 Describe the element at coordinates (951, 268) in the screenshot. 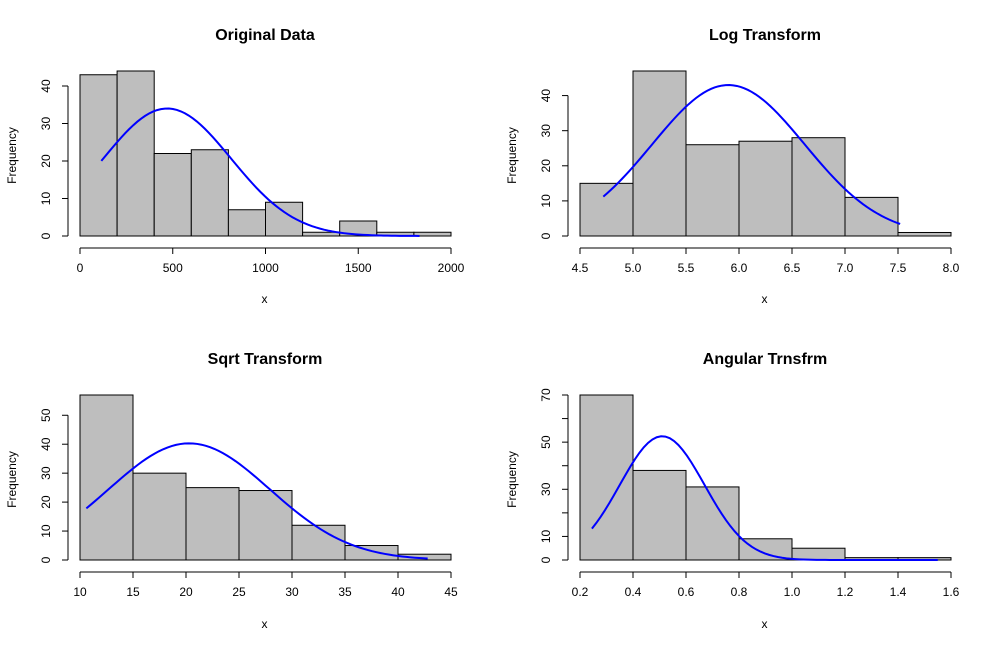

I see `x-tick-label: 8.0` at that location.